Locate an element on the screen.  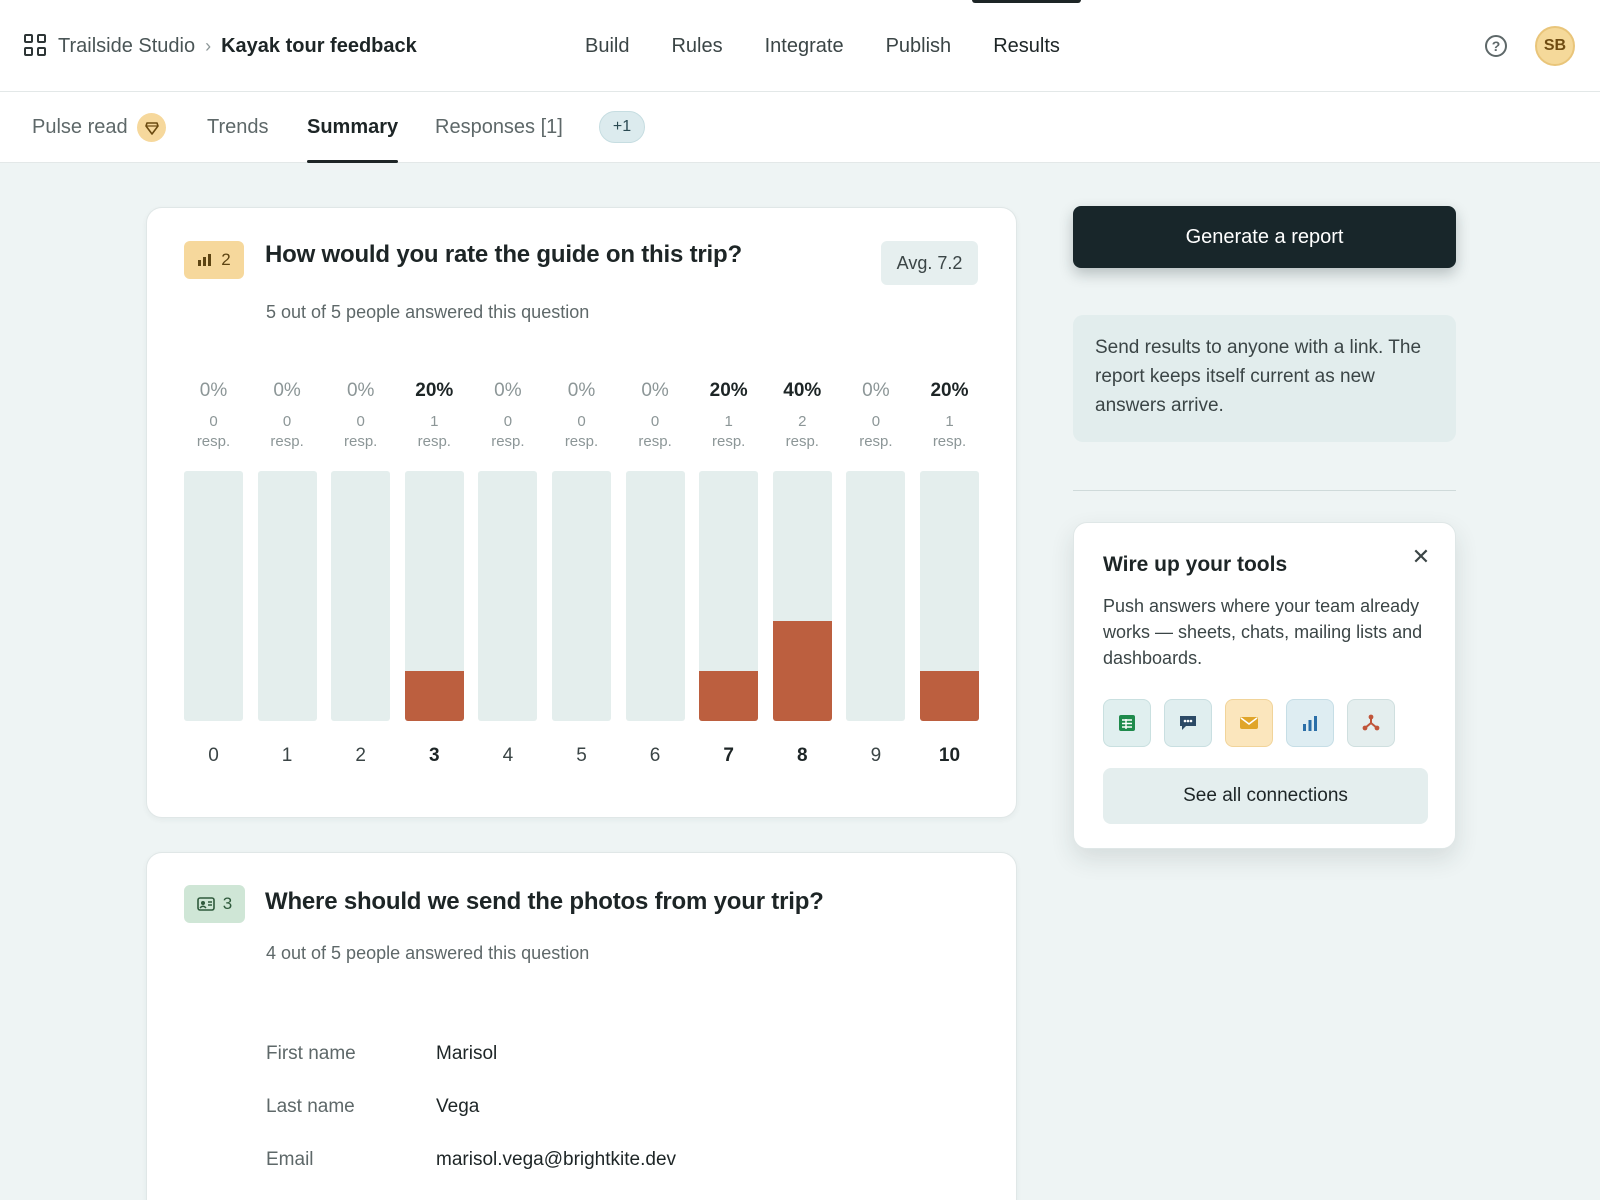
tab-trends: Trends is located at coordinates (238, 127).